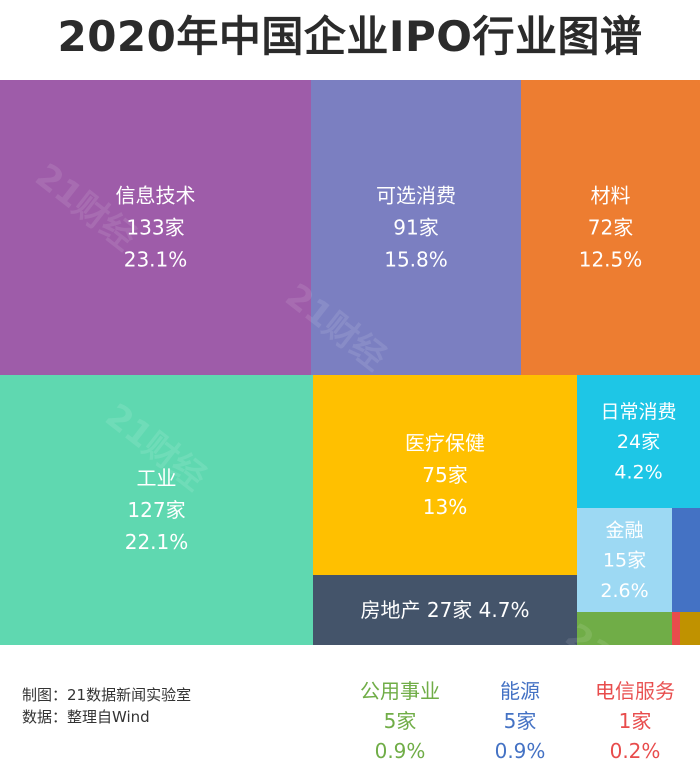  Describe the element at coordinates (86, 717) in the screenshot. I see `source-text: 数据：整理自Wind` at that location.